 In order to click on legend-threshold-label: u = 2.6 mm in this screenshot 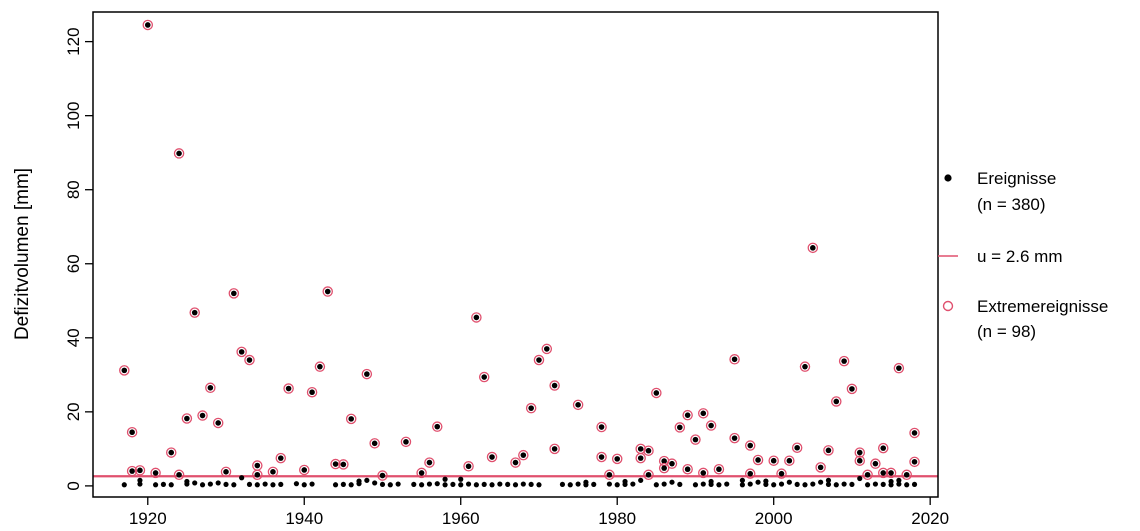, I will do `click(1020, 256)`.